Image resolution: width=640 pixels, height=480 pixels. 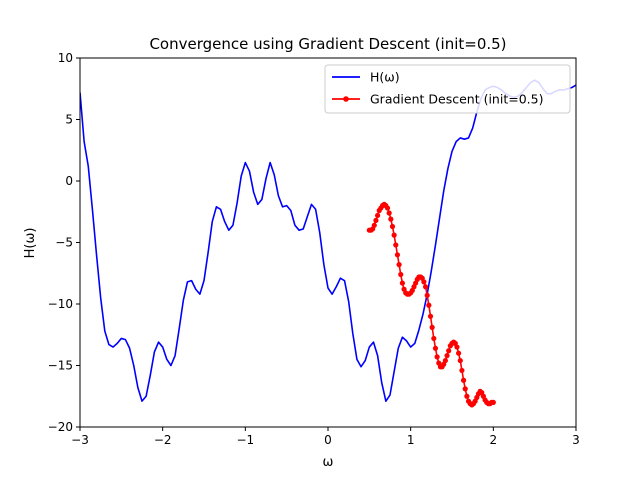 I want to click on x-tick-label: 1, so click(x=411, y=440).